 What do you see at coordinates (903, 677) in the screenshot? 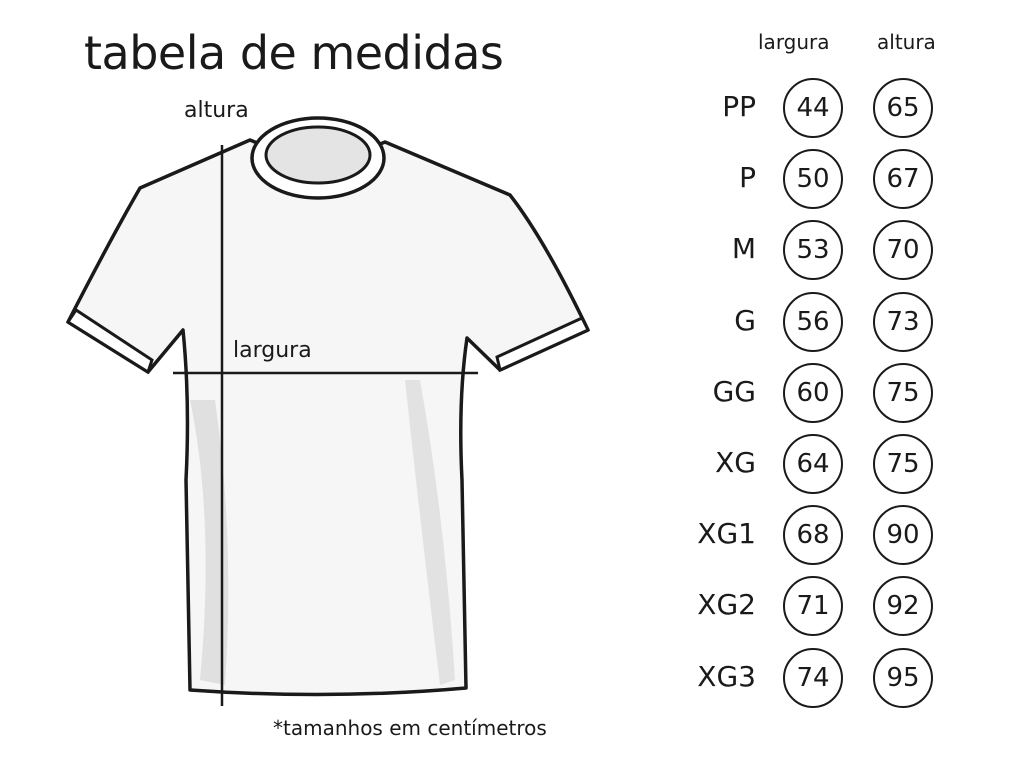
I see `height-value: 95` at bounding box center [903, 677].